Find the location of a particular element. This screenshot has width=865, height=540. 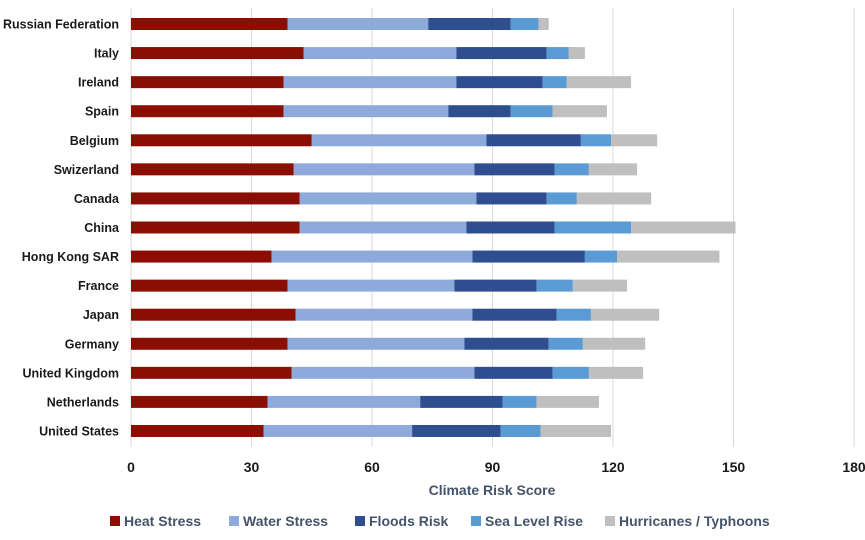

legend-entry: Water Stress is located at coordinates (285, 521).